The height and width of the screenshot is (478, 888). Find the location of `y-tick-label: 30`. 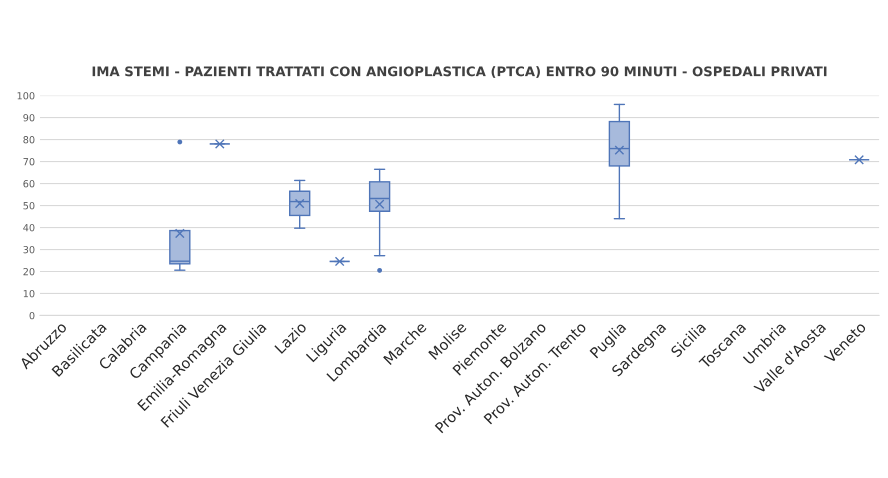

y-tick-label: 30 is located at coordinates (28, 250).